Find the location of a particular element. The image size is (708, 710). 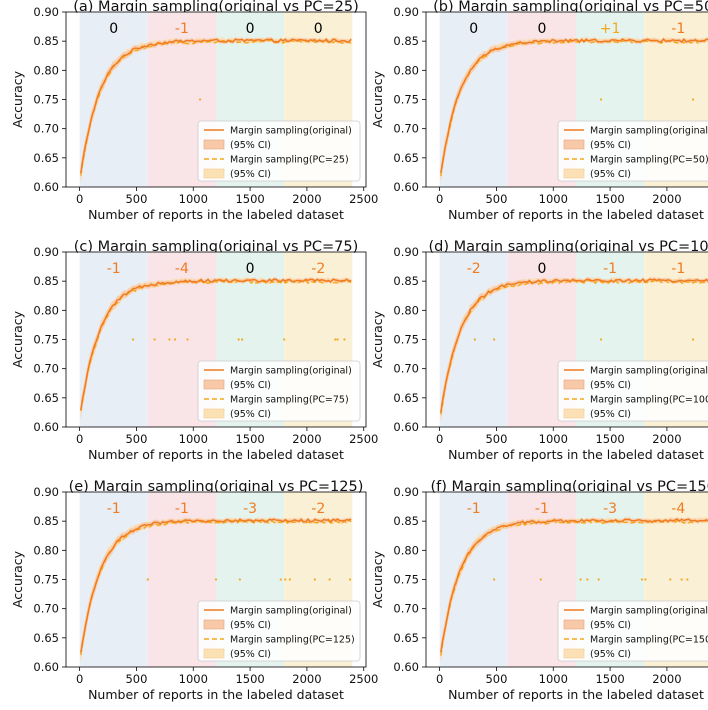

legend-entry: Margin sampling(PC=125) is located at coordinates (292, 640).